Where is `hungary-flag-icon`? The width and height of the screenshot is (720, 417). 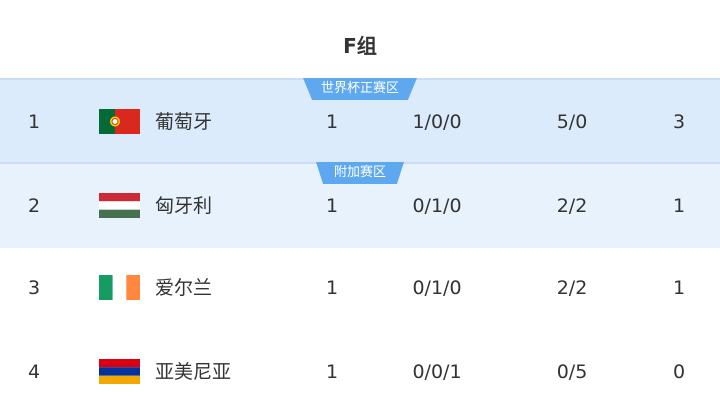
hungary-flag-icon is located at coordinates (119, 205).